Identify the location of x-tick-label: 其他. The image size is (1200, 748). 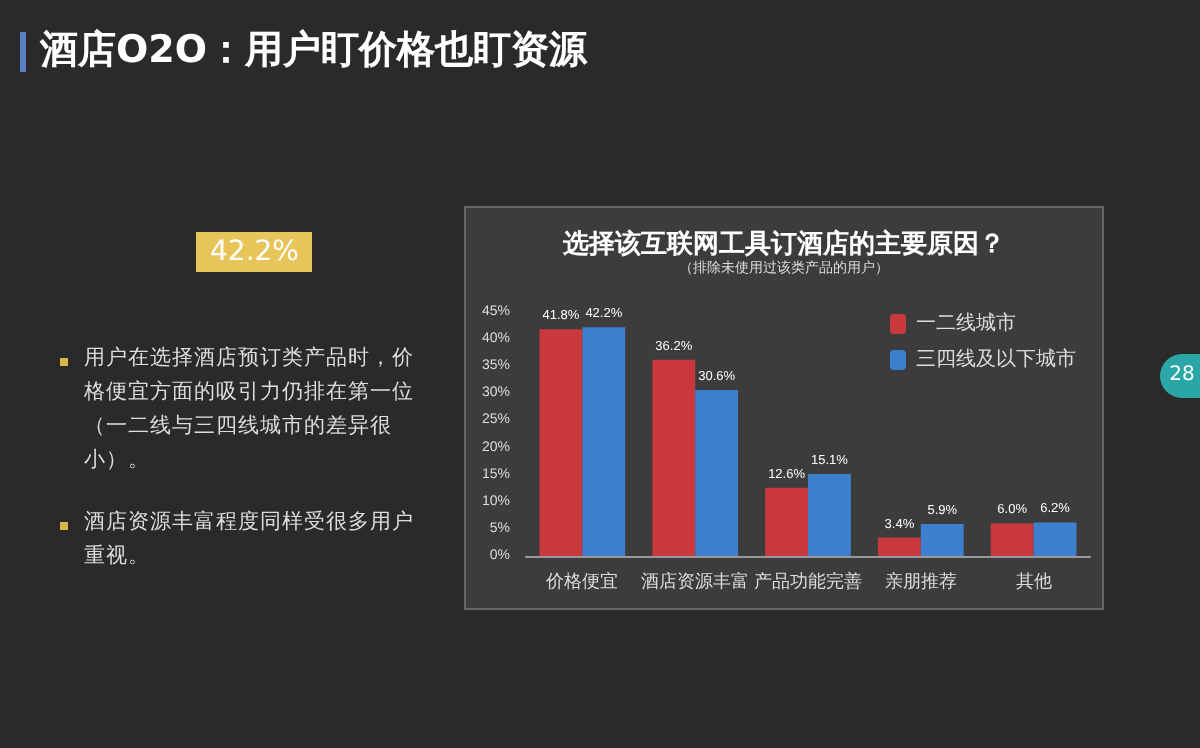
(1033, 581).